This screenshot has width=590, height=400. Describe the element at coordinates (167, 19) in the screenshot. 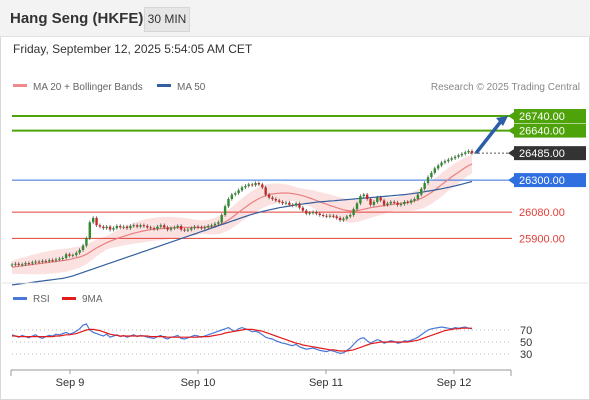

I see `timeframe-badge: 30 MIN` at that location.